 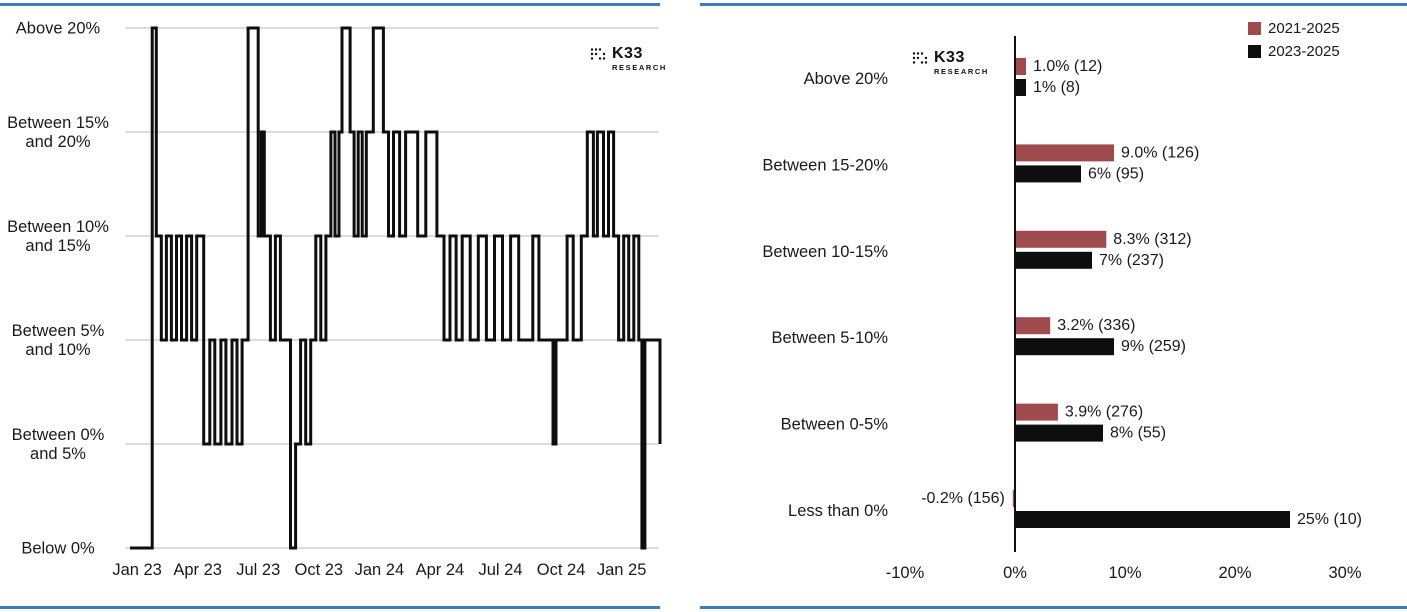 What do you see at coordinates (1294, 40) in the screenshot?
I see `chart-legend: 2021-2025 2023-2025` at bounding box center [1294, 40].